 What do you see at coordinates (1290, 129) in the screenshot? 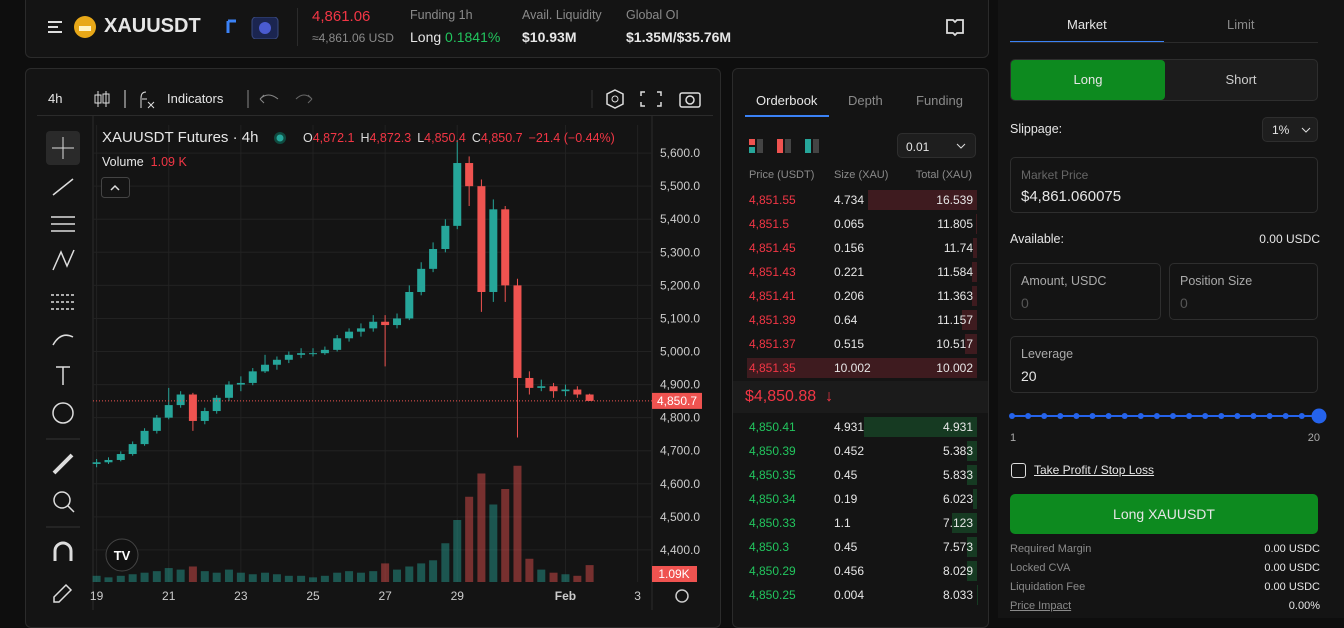
I see `slippage-select: 1%` at bounding box center [1290, 129].